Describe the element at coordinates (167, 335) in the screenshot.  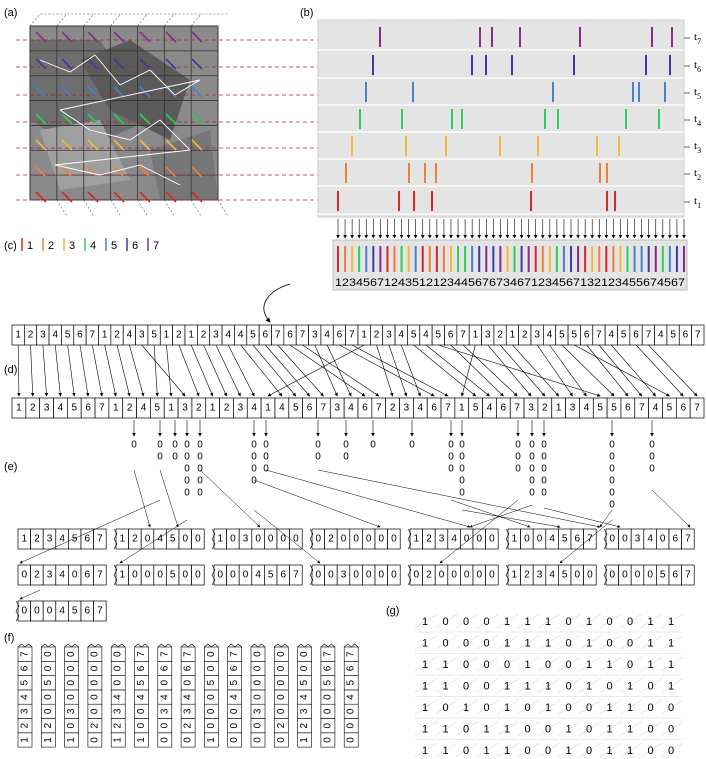
I see `d-top-digit: 1` at that location.